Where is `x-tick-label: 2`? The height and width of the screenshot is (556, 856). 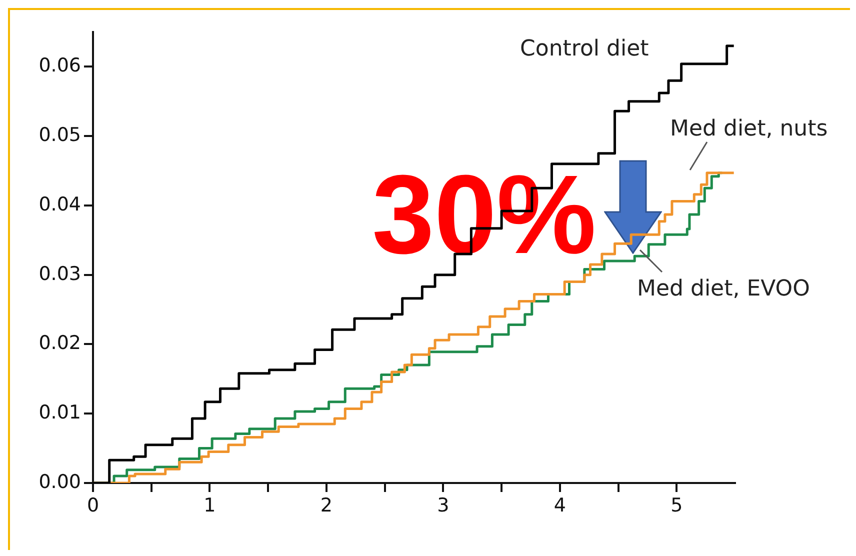 x-tick-label: 2 is located at coordinates (326, 505).